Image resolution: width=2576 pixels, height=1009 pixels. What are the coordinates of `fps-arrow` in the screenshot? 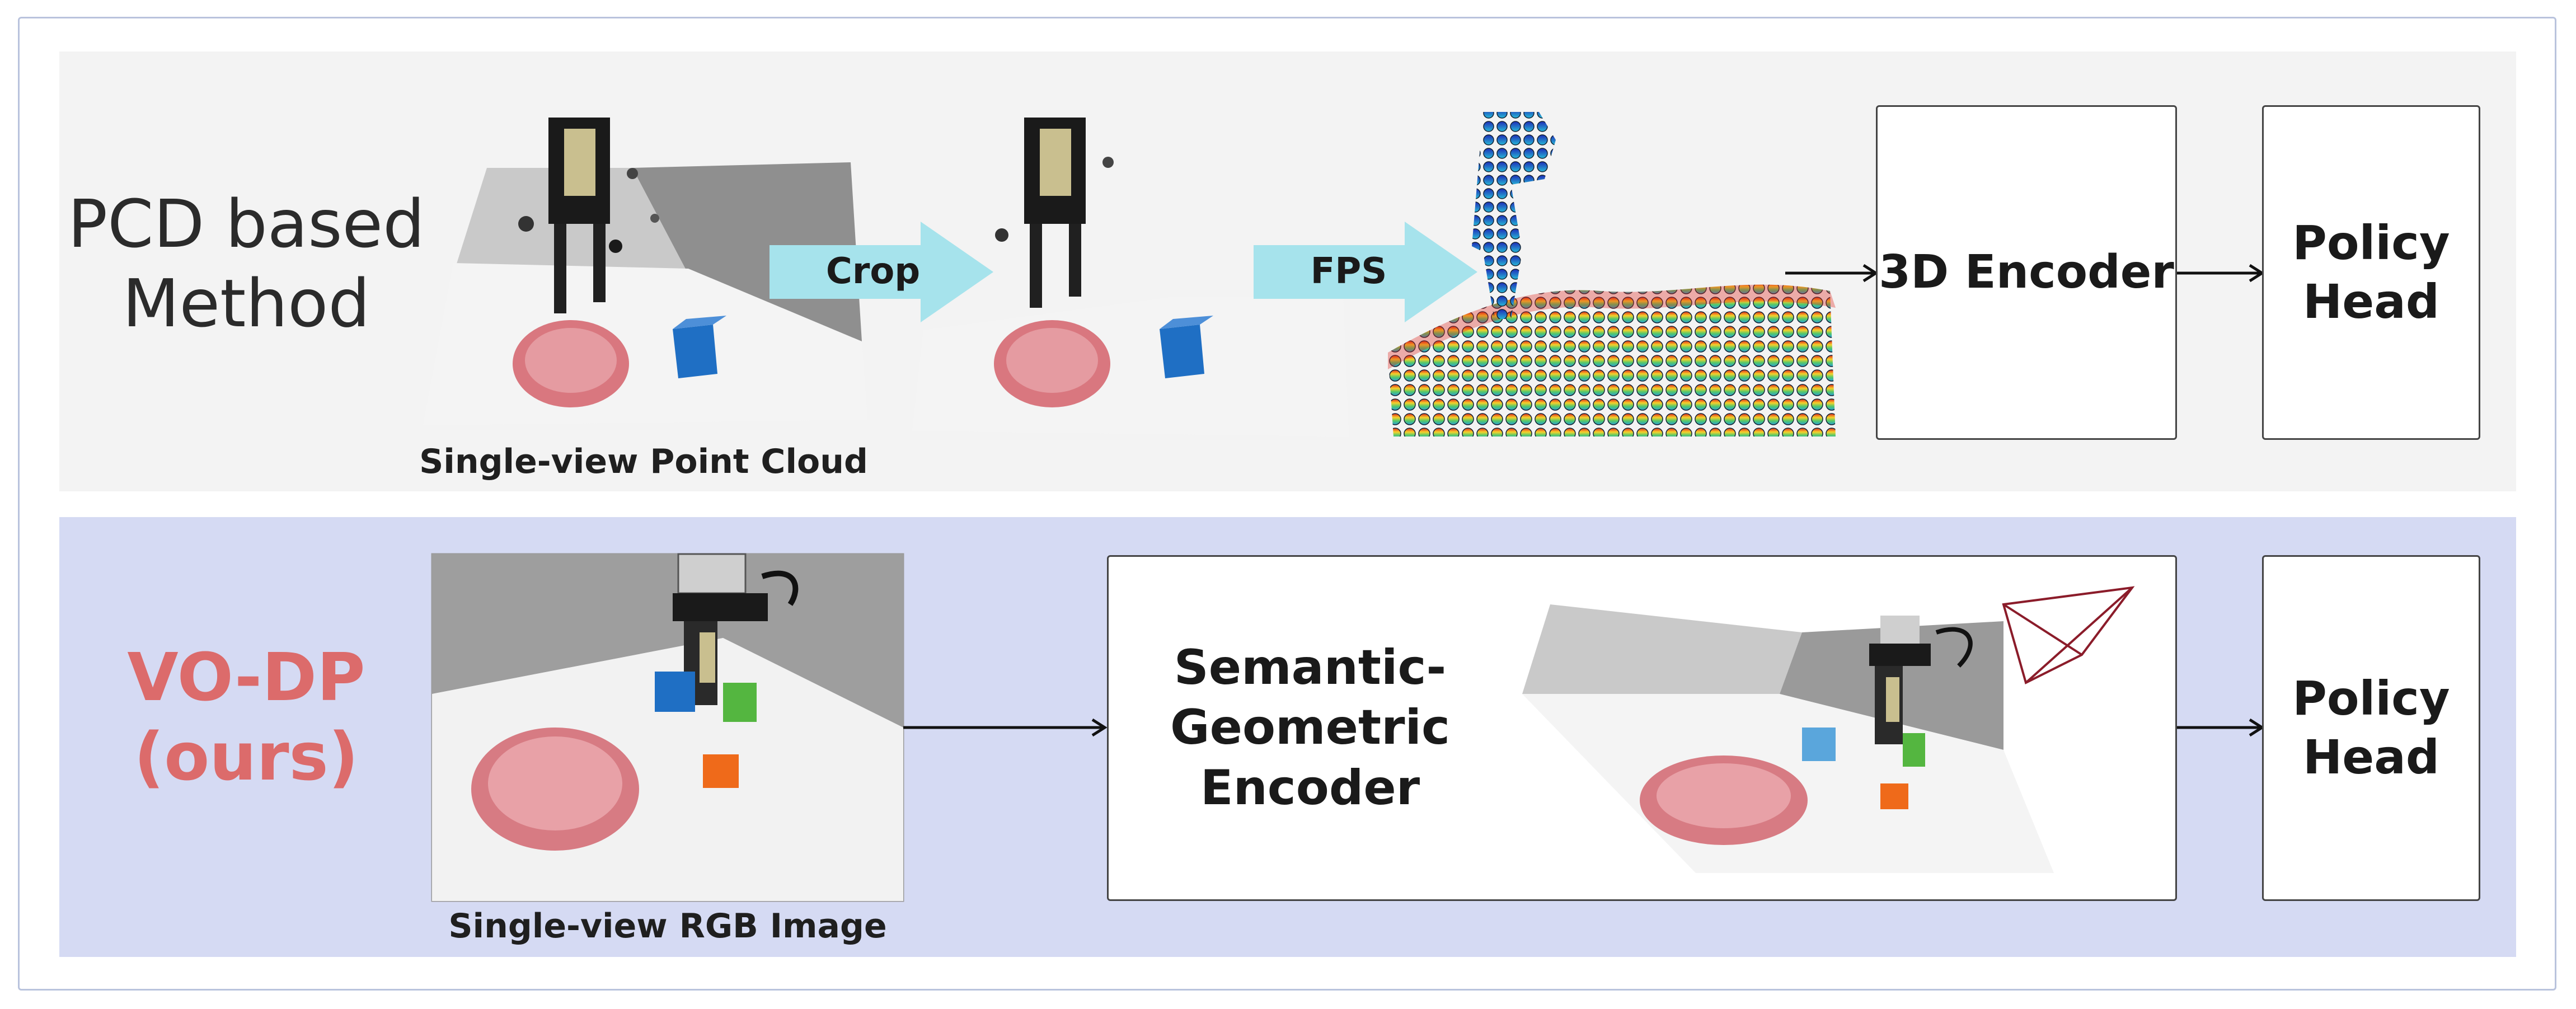 It's located at (1365, 272).